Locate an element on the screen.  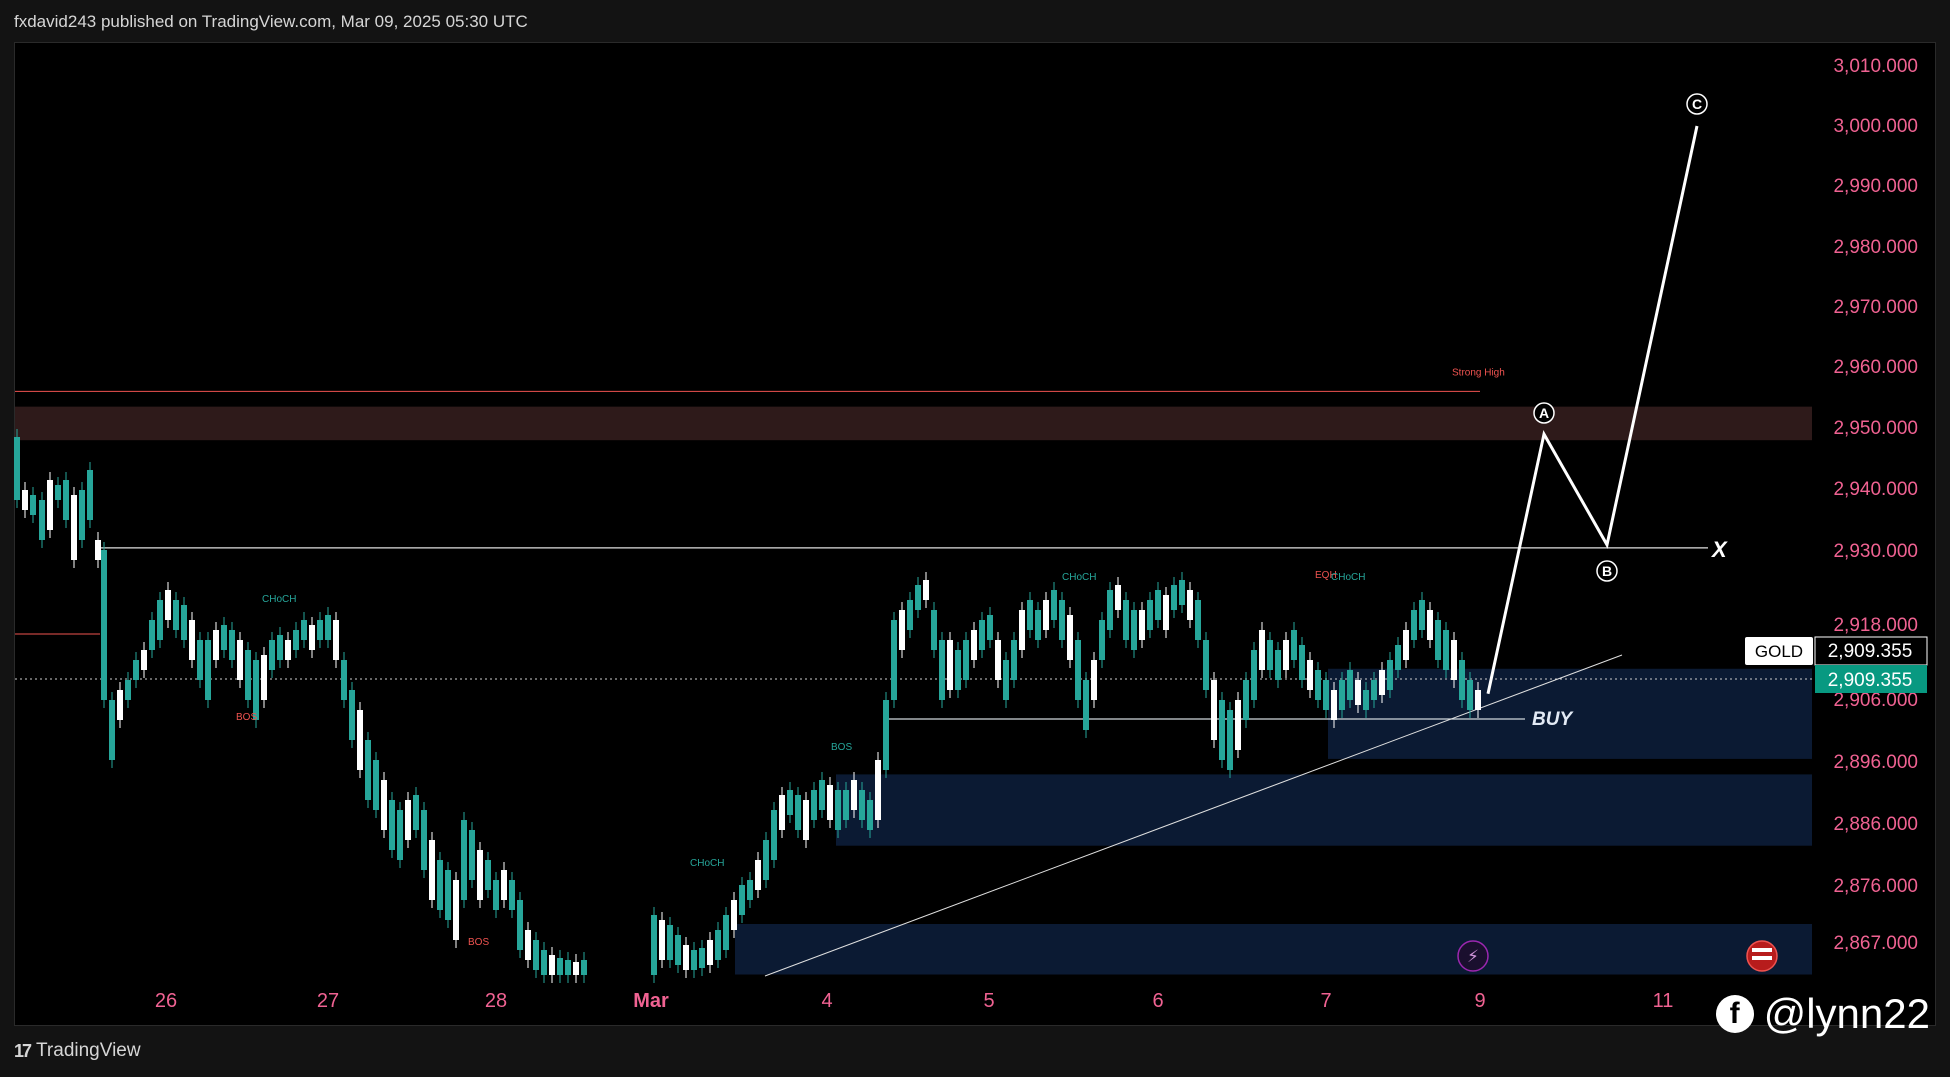
x-tick-label: 5 is located at coordinates (988, 1001).